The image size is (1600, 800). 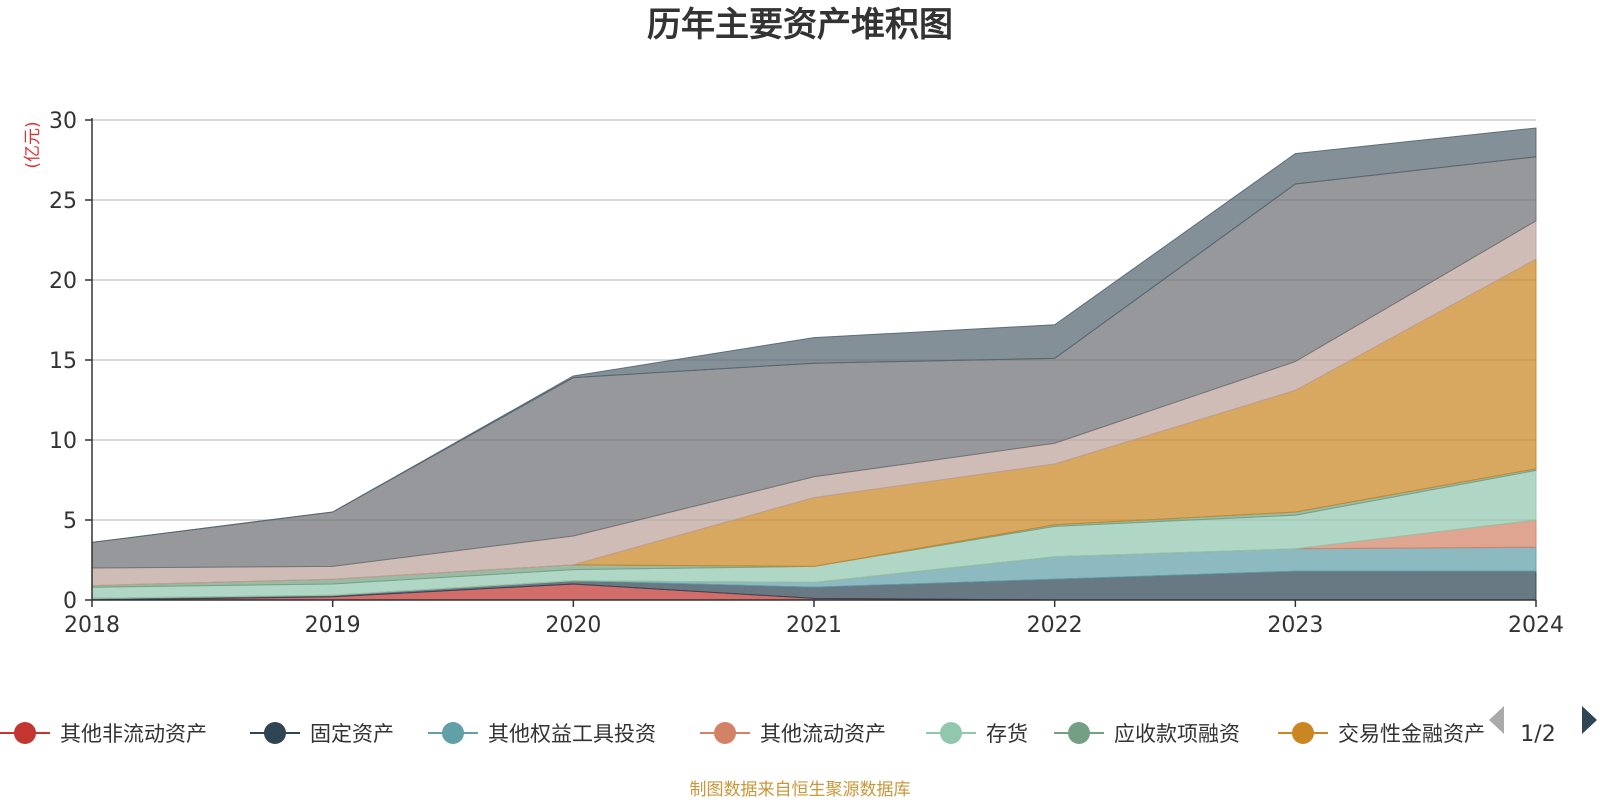 I want to click on legend-item-交易性金融资产: 交易性金融资产, so click(x=1381, y=734).